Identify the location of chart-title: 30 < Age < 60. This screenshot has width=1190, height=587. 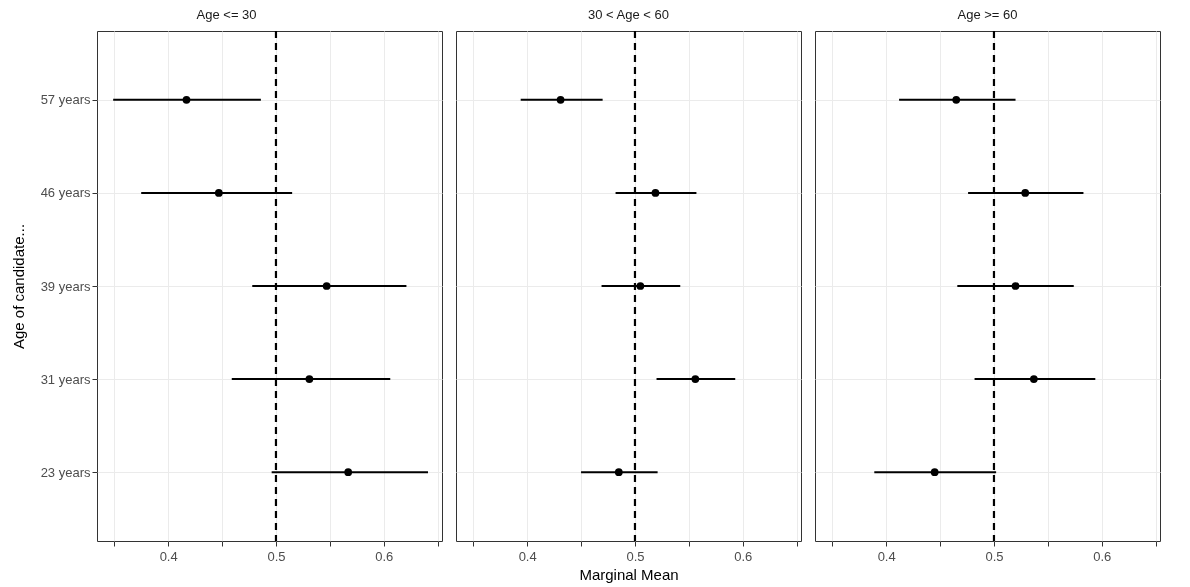
(628, 14).